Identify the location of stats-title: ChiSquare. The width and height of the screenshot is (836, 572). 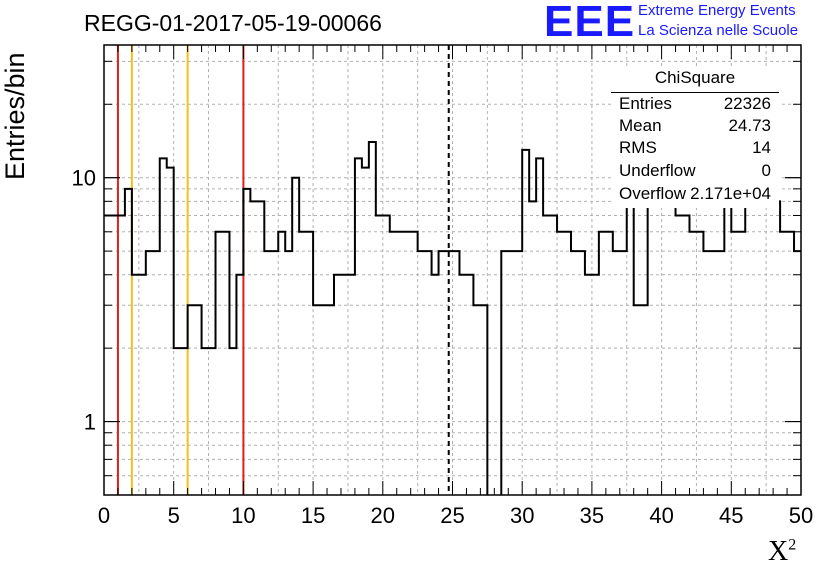
(695, 77).